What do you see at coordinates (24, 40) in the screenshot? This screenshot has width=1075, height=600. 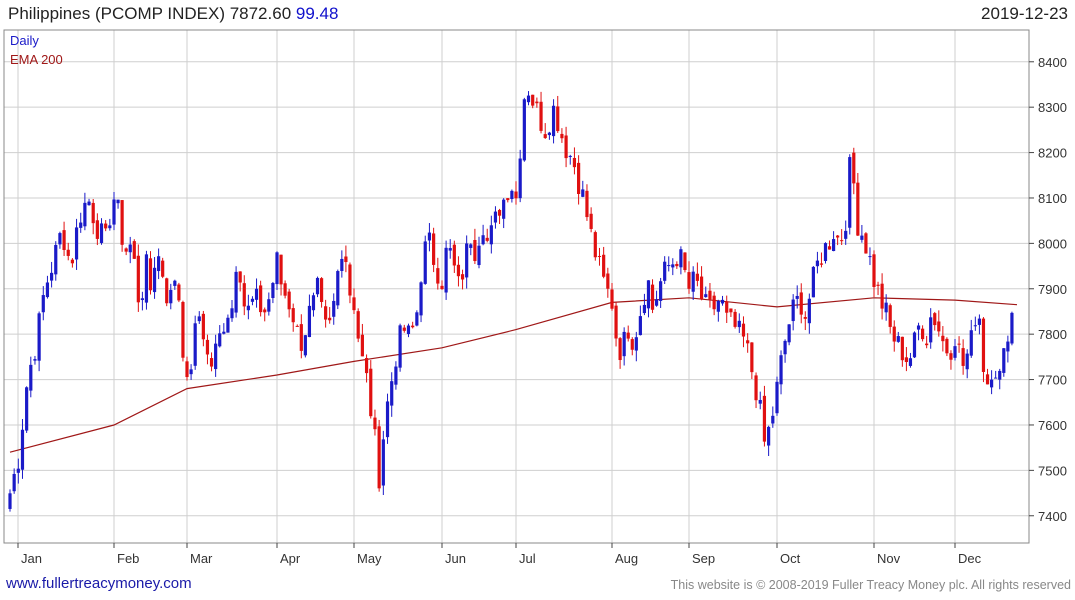 I see `legend-daily: Daily` at bounding box center [24, 40].